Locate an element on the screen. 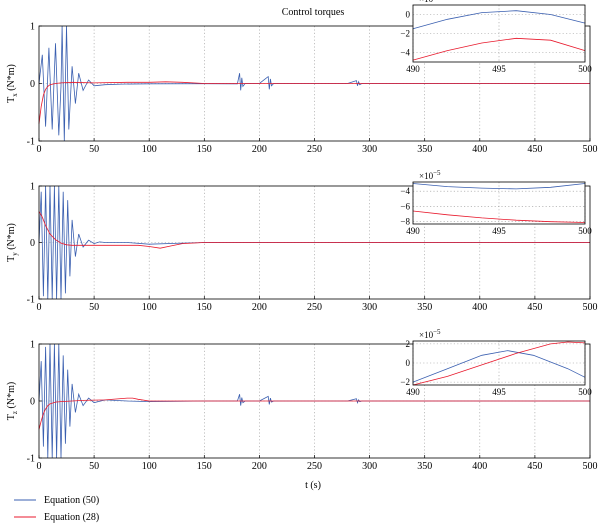  x-axis-label: t (s) is located at coordinates (313, 485).